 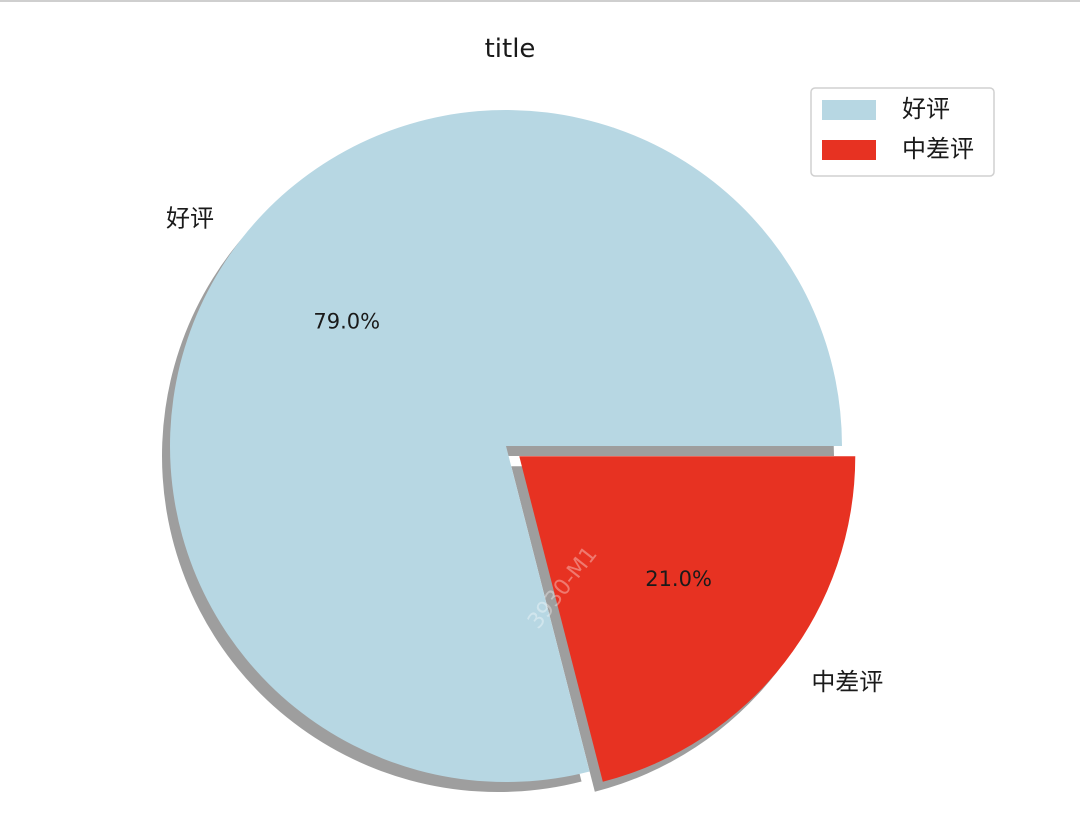 What do you see at coordinates (847, 682) in the screenshot?
I see `slice-label-1: 中差评` at bounding box center [847, 682].